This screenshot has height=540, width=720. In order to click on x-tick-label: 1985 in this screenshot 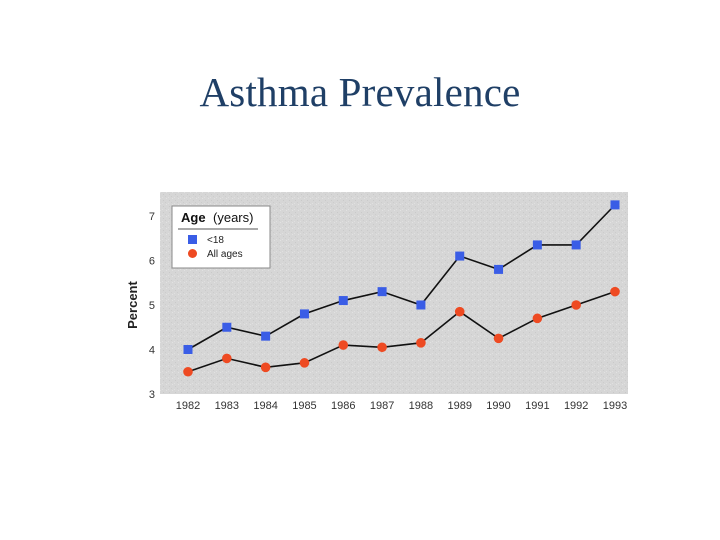, I will do `click(304, 406)`.